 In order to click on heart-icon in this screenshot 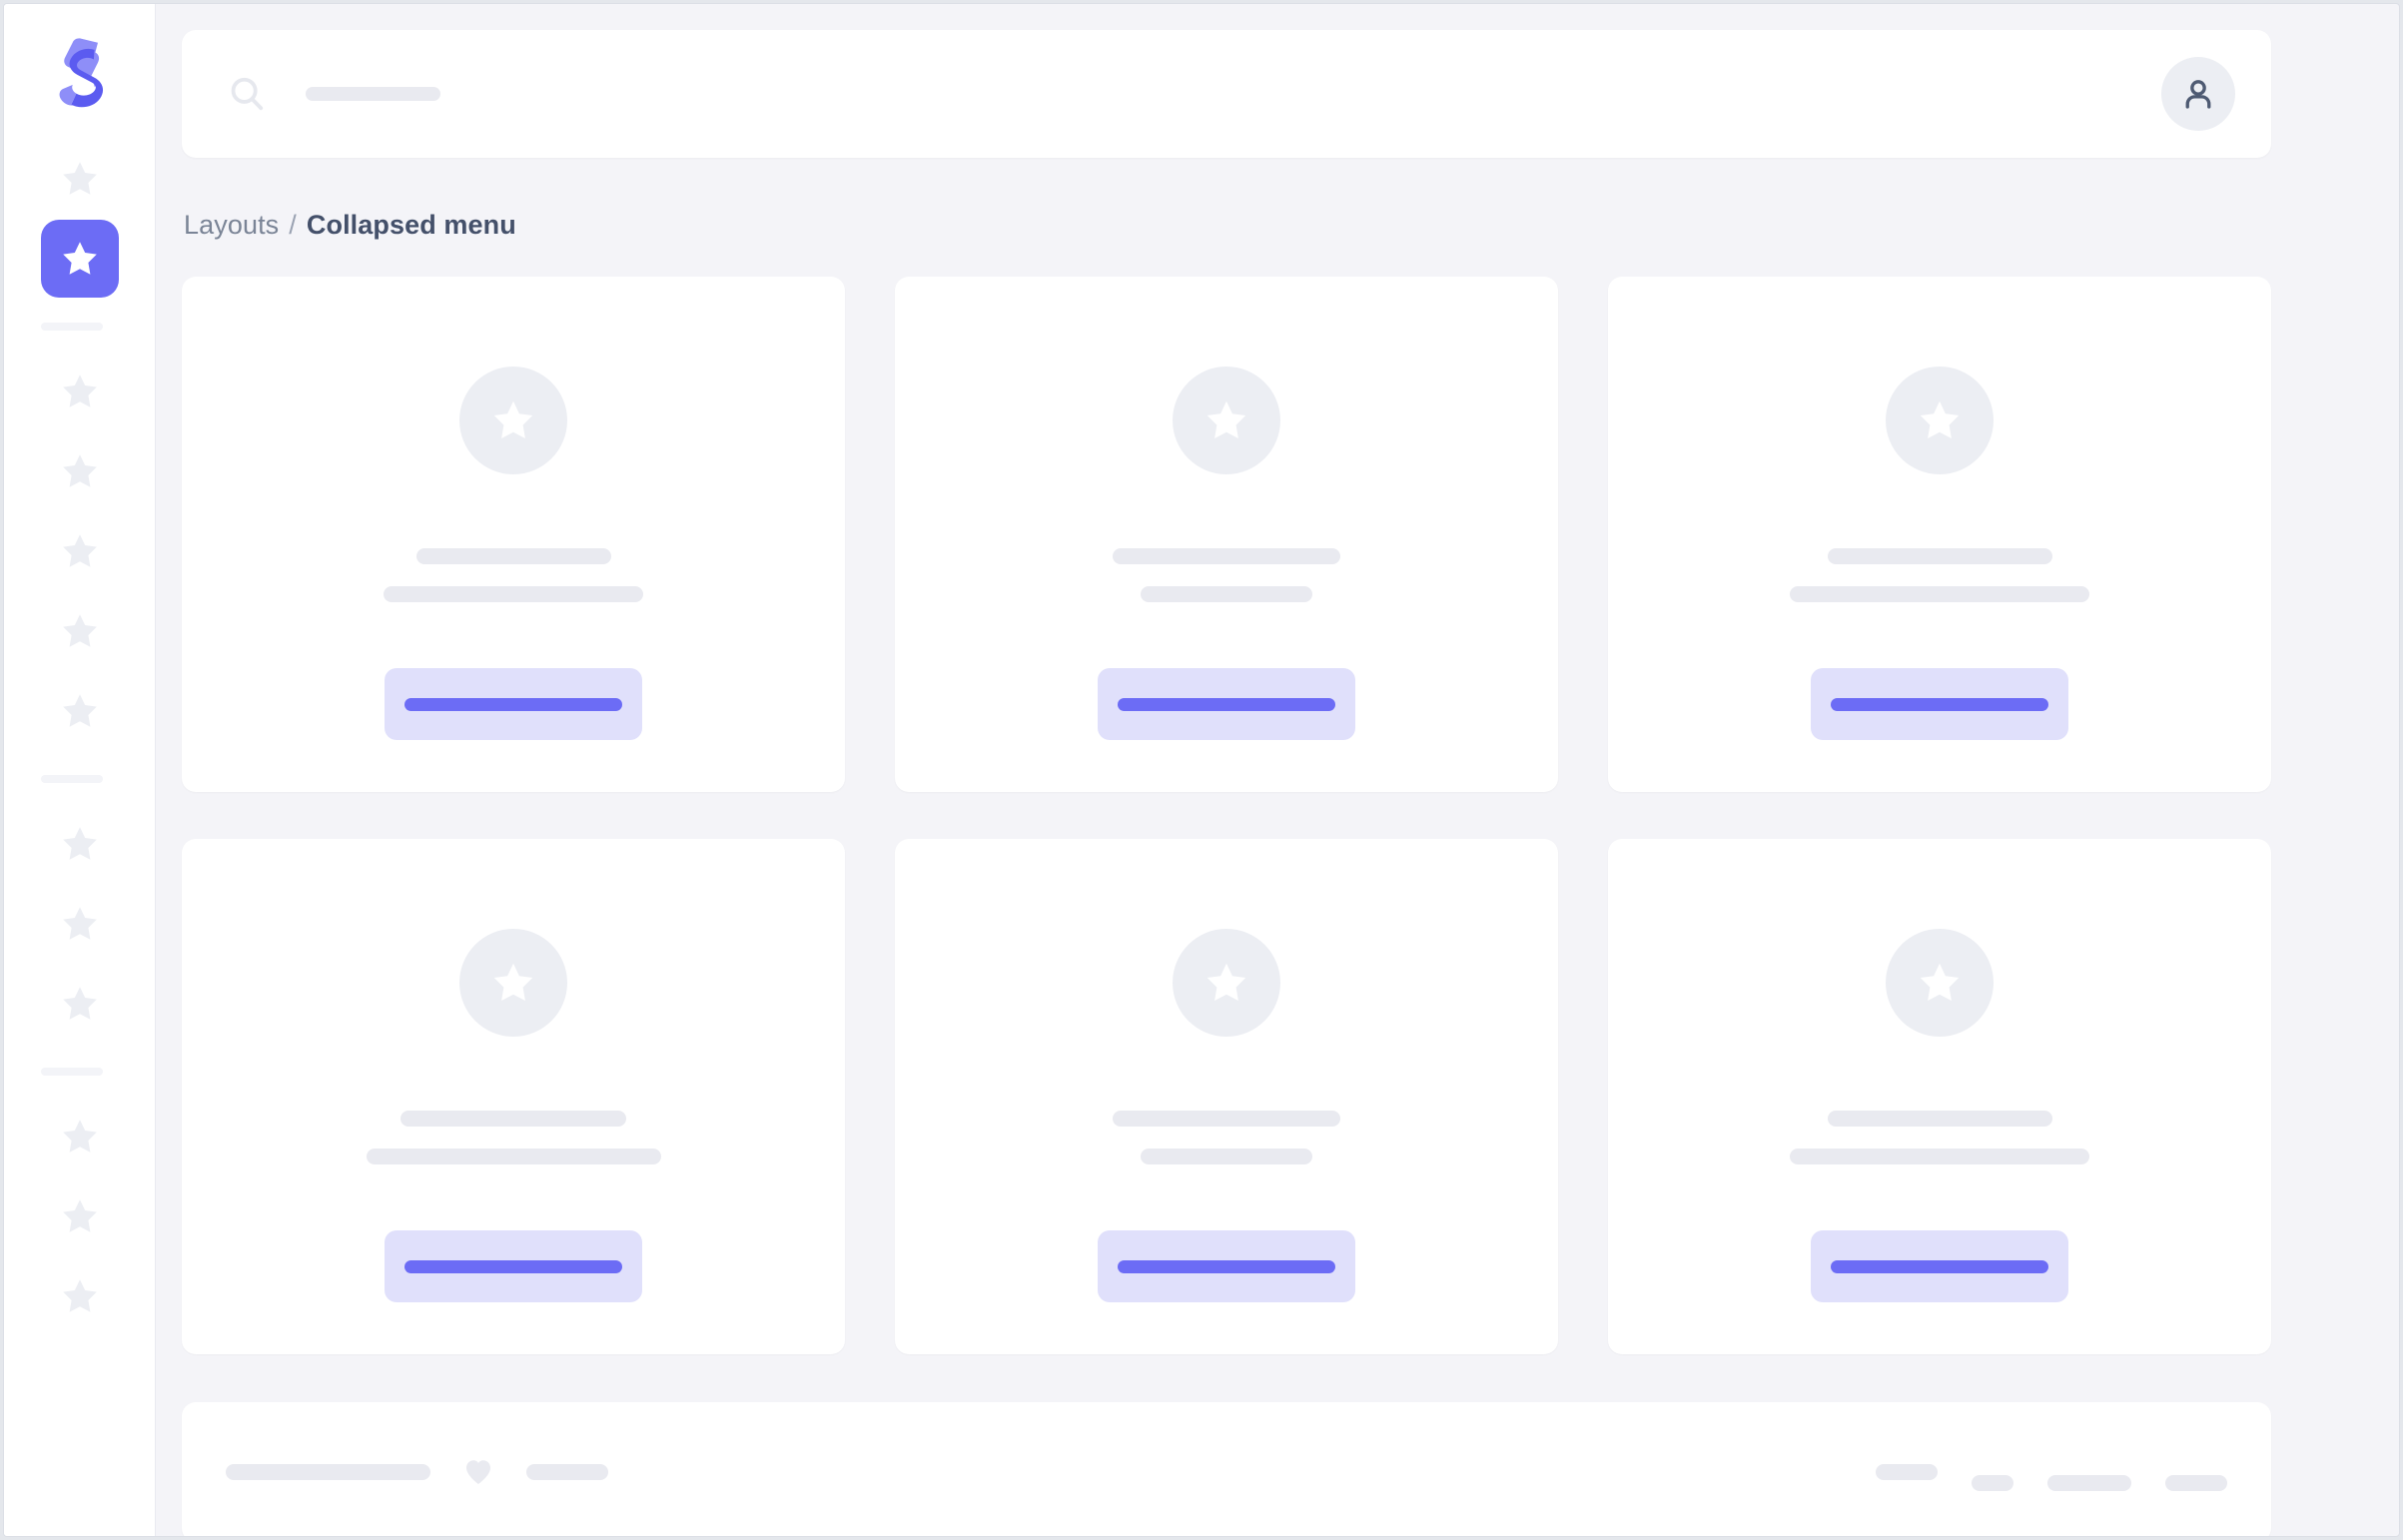, I will do `click(478, 1472)`.